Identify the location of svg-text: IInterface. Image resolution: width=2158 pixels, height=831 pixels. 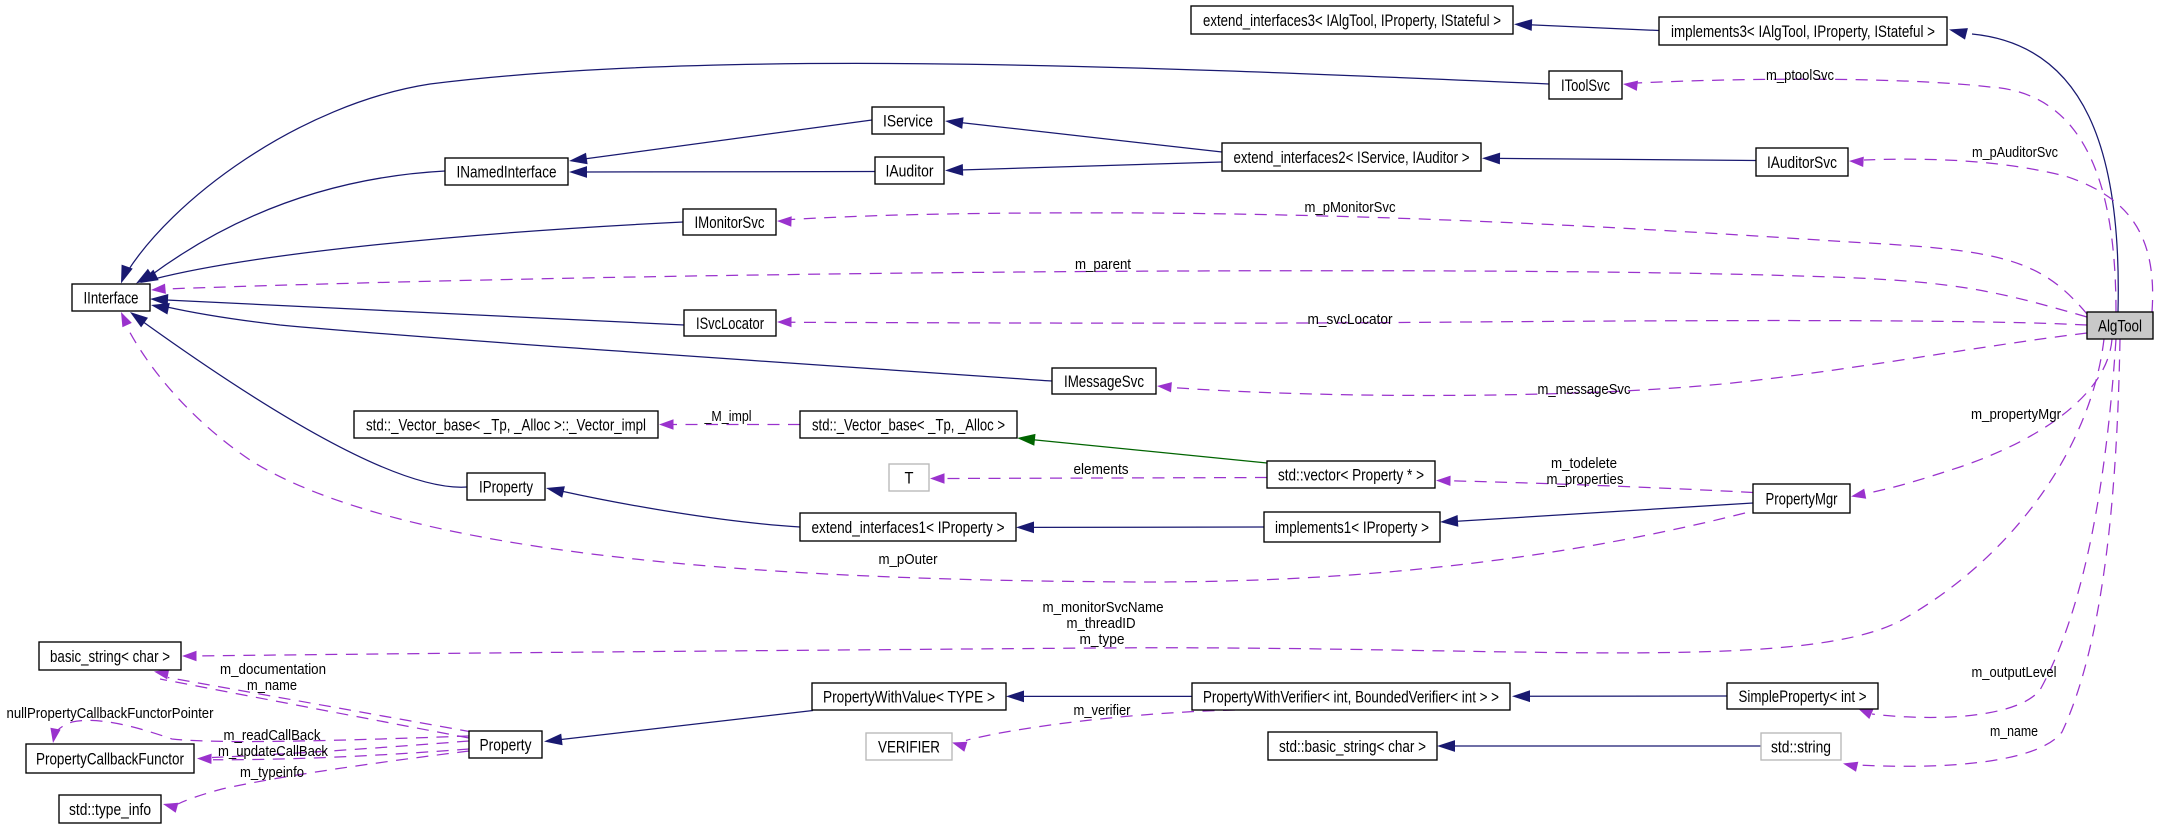
(111, 298).